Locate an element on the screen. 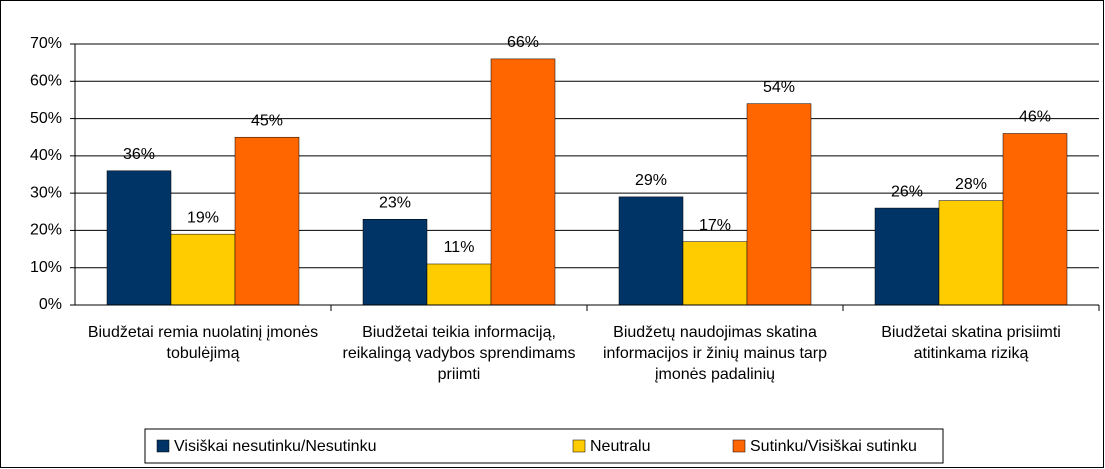  y-tick-label: 30% is located at coordinates (46, 192).